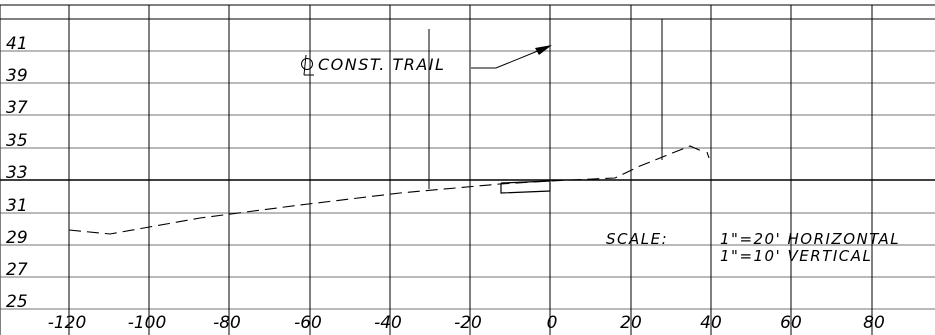 This screenshot has width=935, height=335. I want to click on elev-label-31: 31, so click(17, 206).